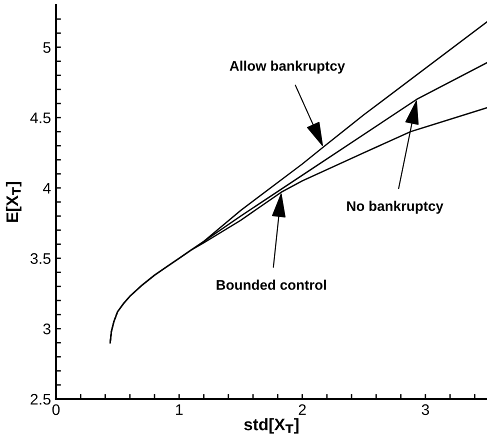 The image size is (487, 442). I want to click on y-tick-label: 5, so click(46, 47).